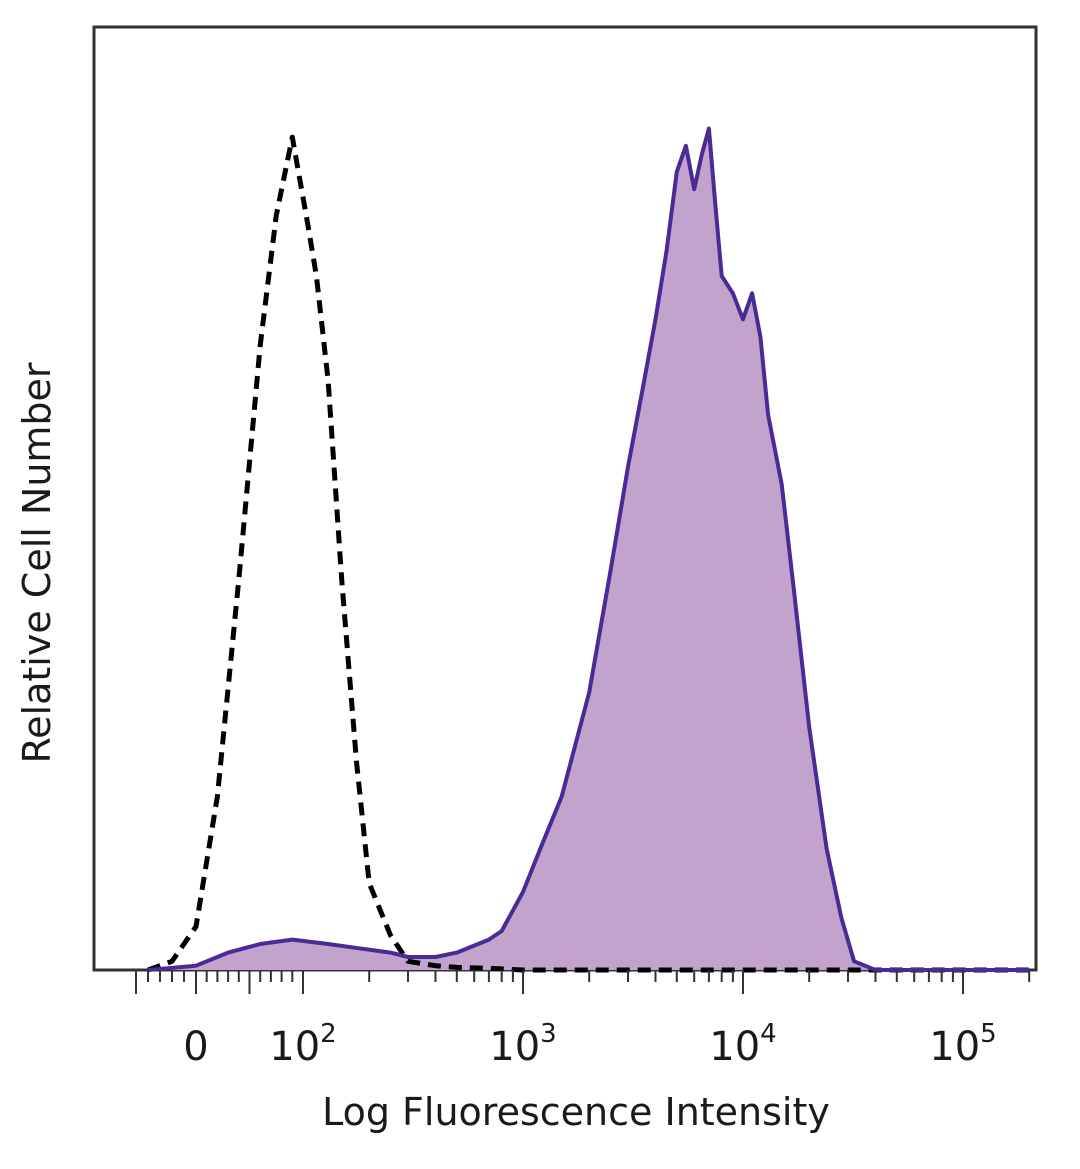 The width and height of the screenshot is (1080, 1169). I want to click on x-tick-label-exponent: 4, so click(768, 1034).